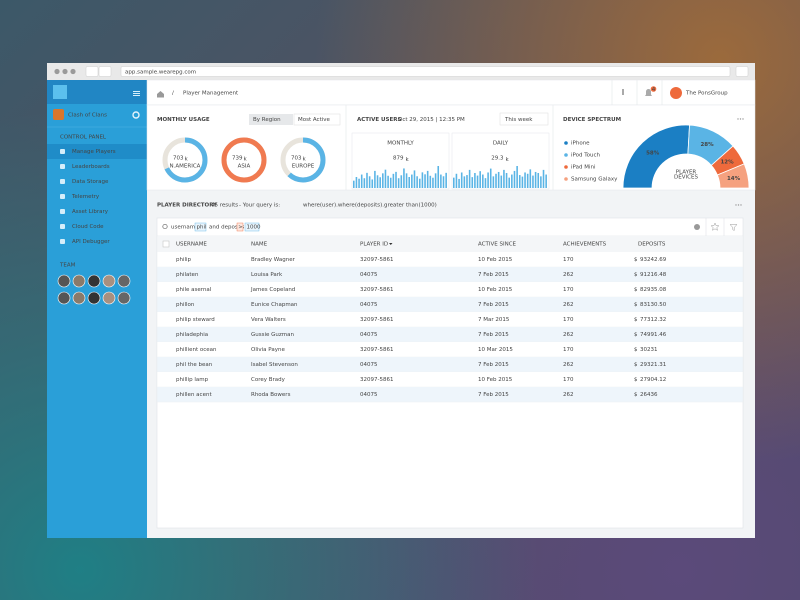  What do you see at coordinates (259, 245) in the screenshot?
I see `column-header: NAME` at bounding box center [259, 245].